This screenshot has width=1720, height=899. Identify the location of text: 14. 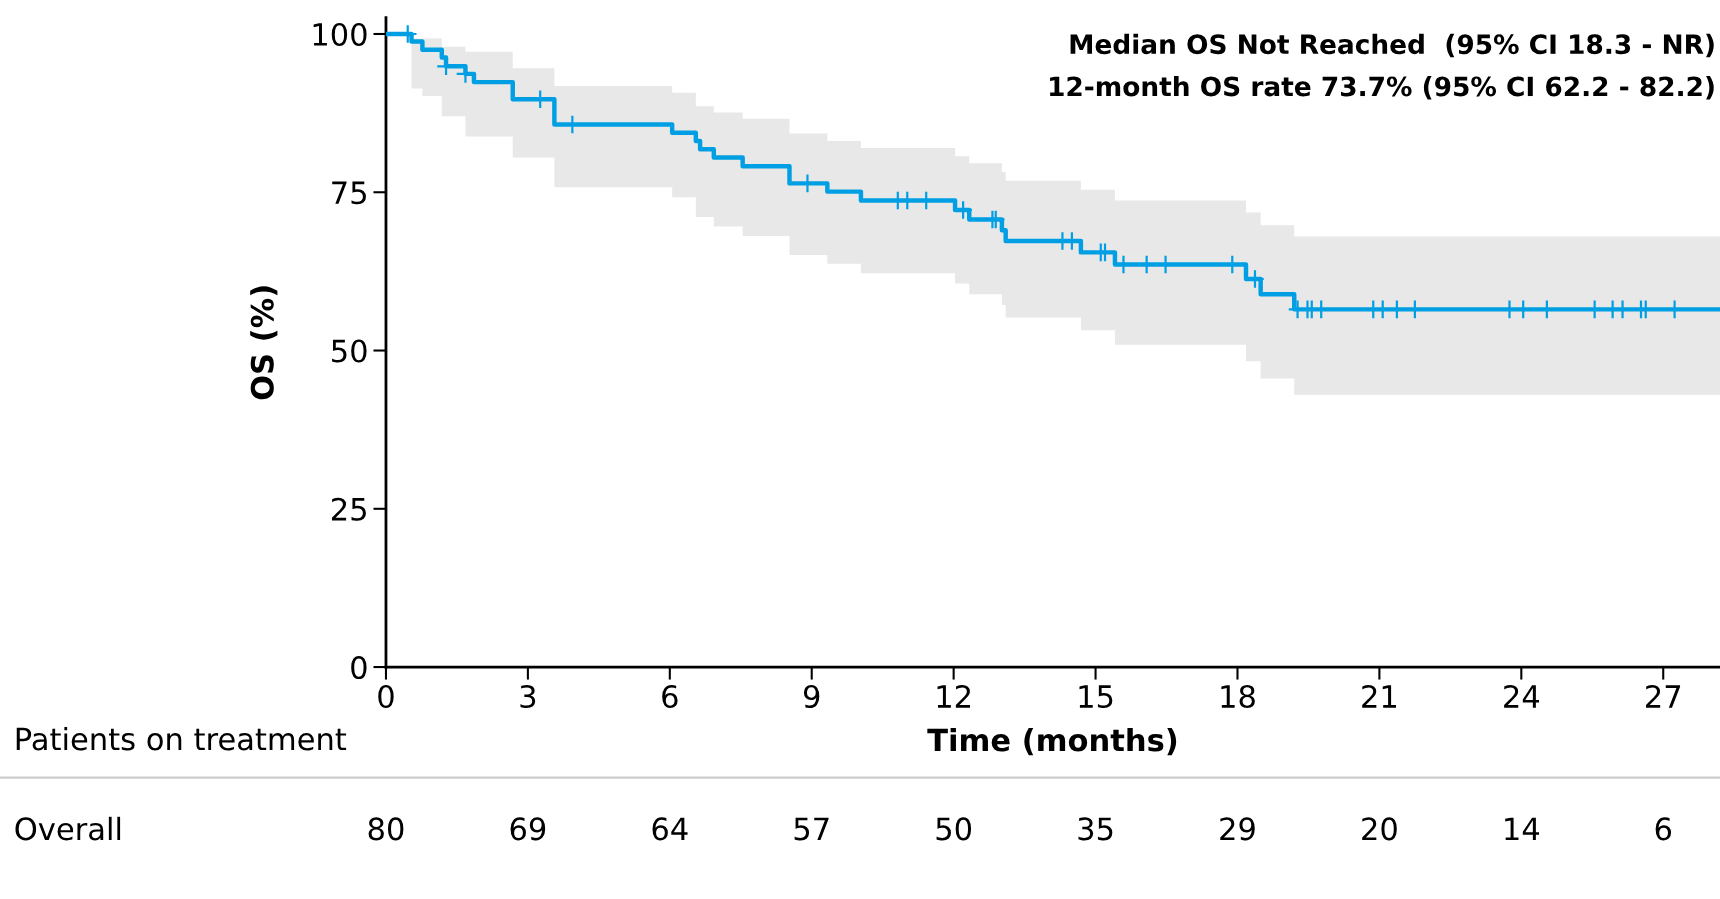
(1522, 829).